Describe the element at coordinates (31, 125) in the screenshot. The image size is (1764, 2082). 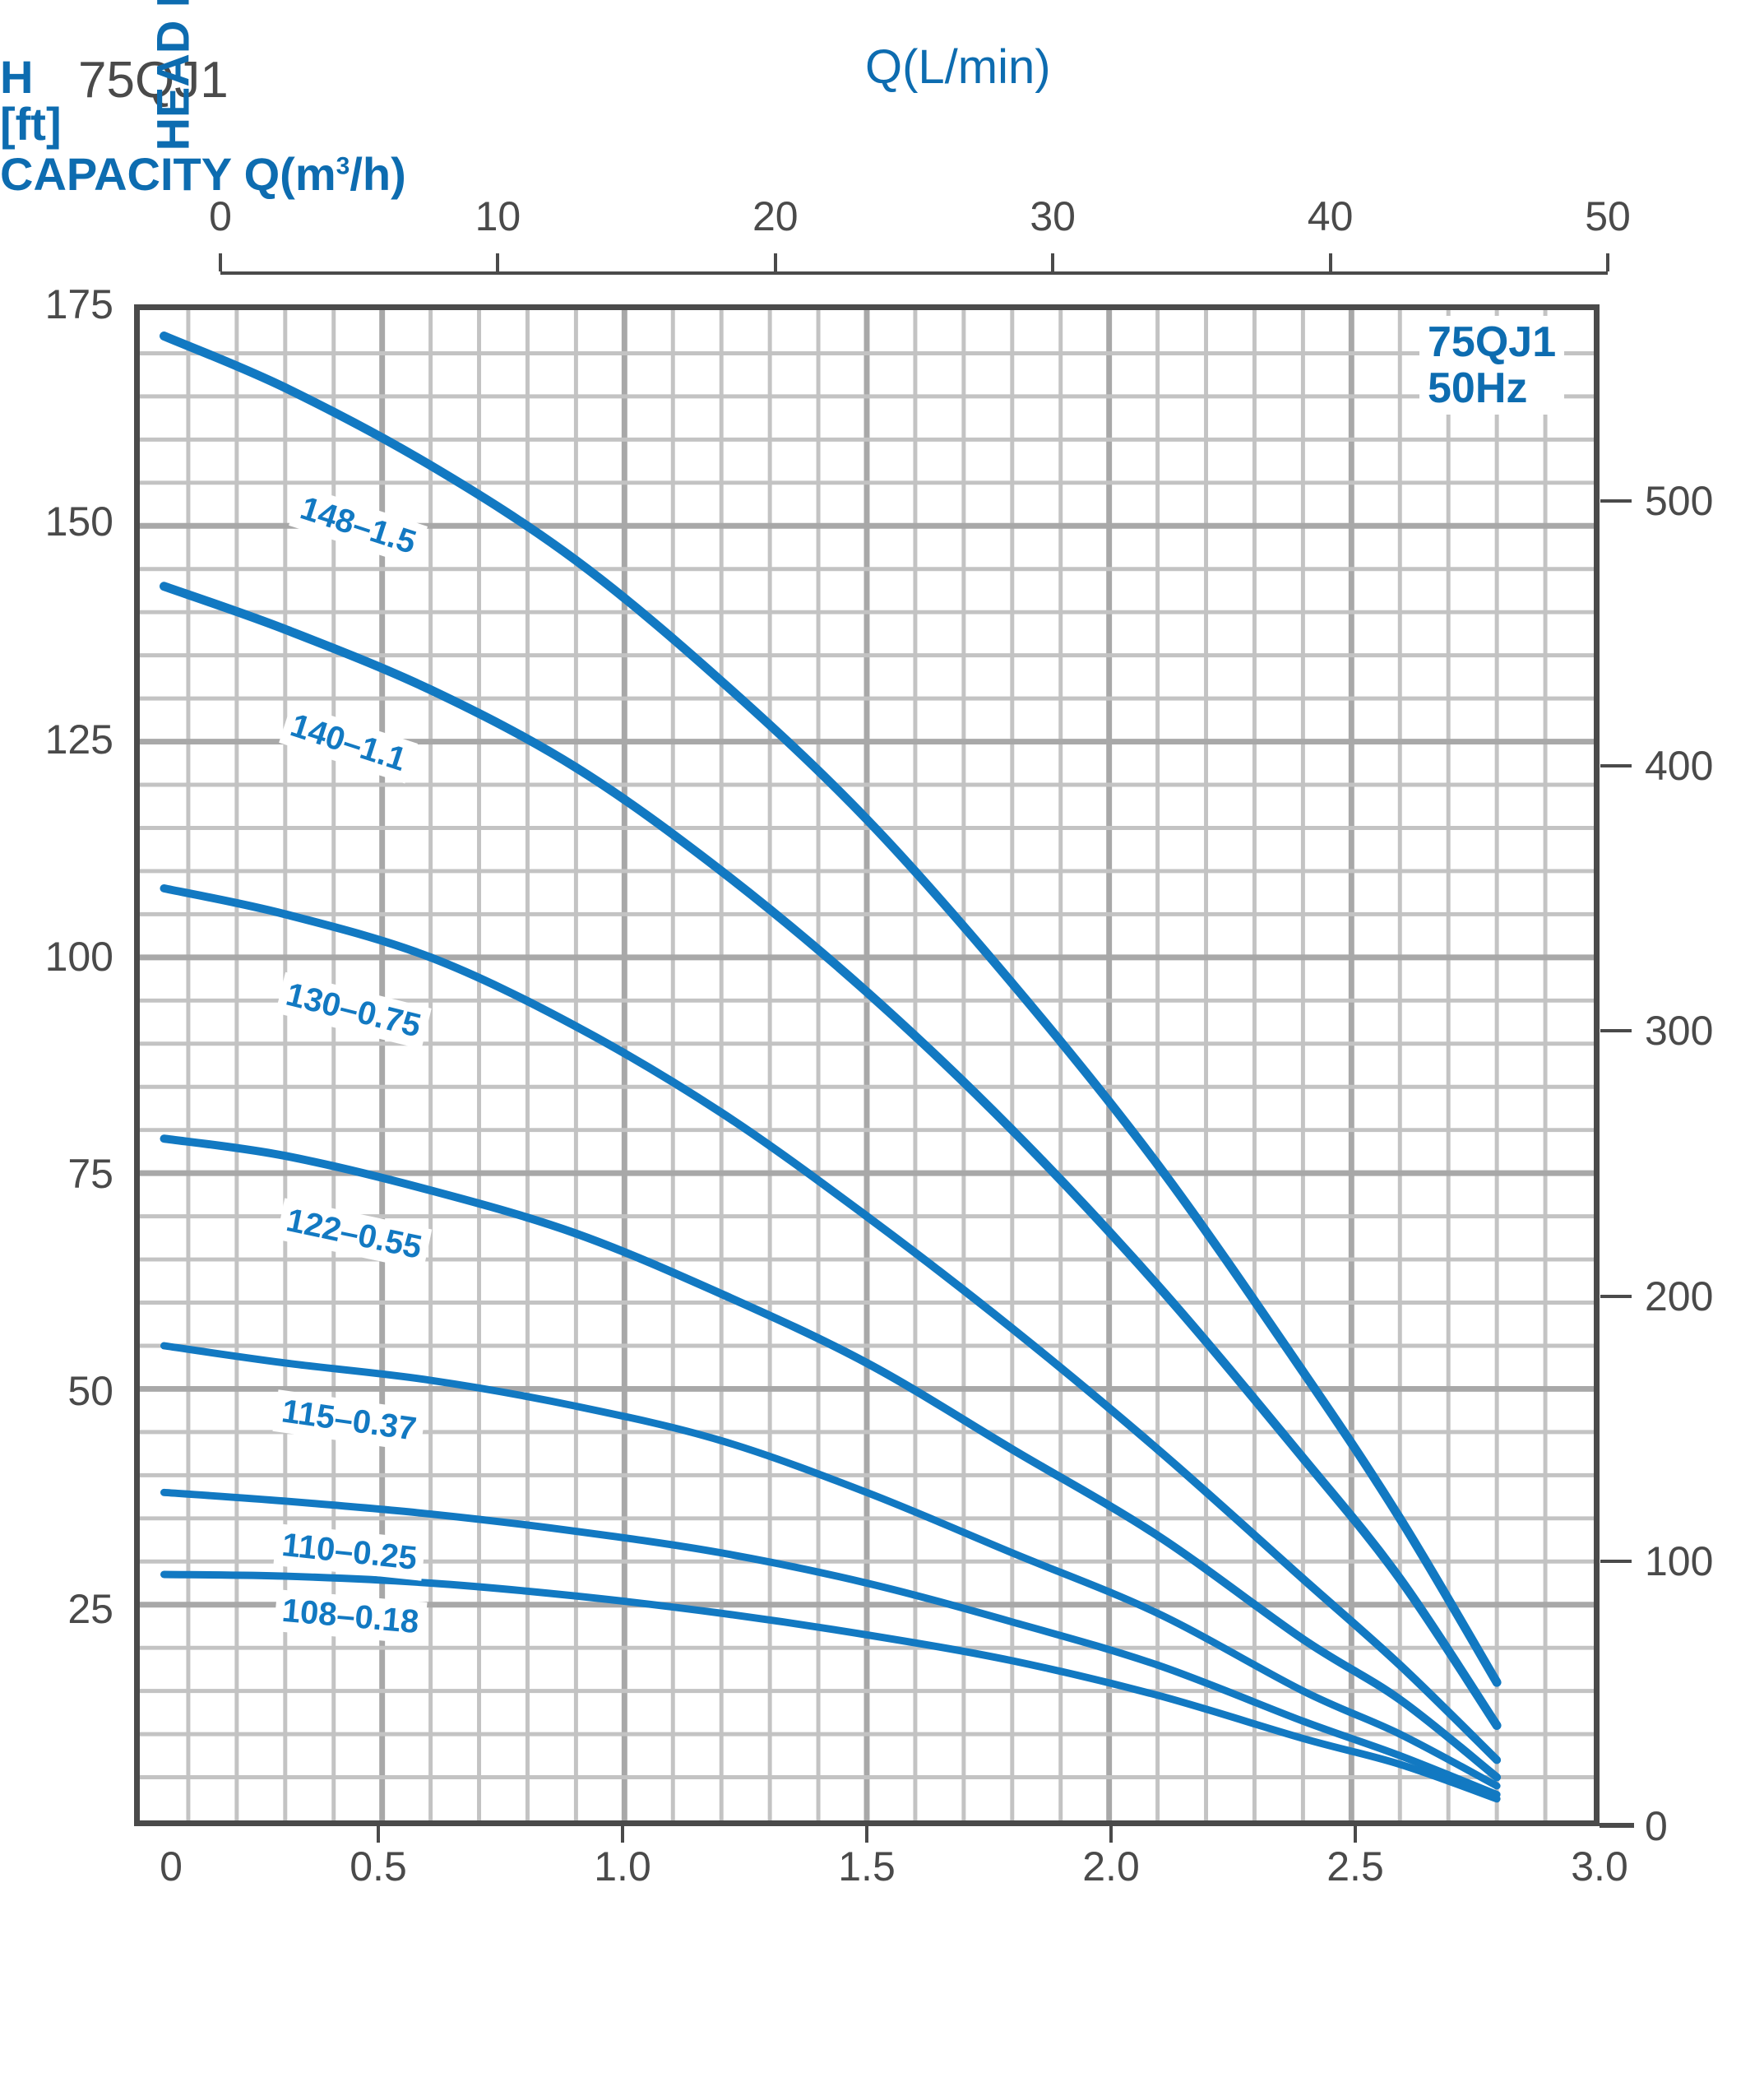
I see `right-axis-label-line2: [ft]` at that location.